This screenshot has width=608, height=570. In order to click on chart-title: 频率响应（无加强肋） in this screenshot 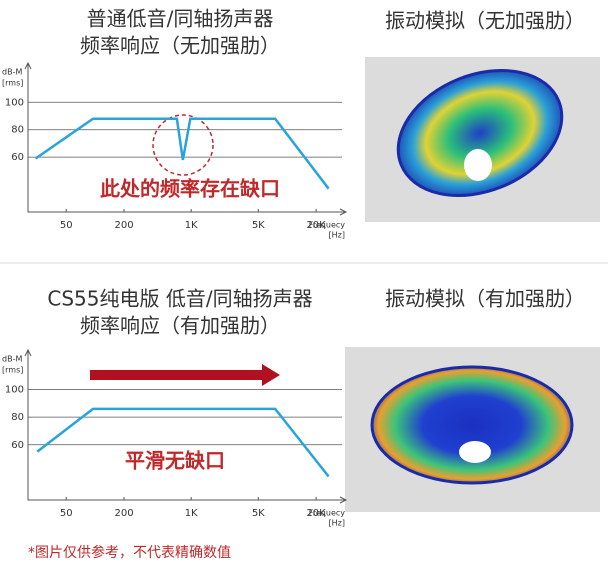, I will do `click(180, 46)`.